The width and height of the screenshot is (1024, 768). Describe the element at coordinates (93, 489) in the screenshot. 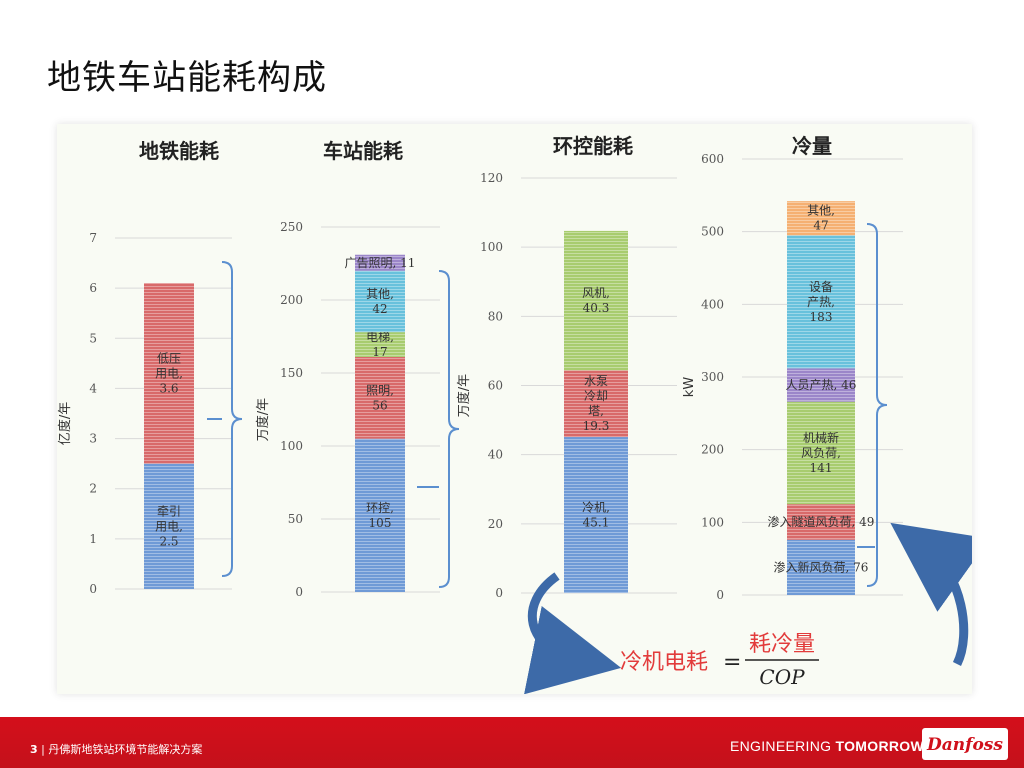

I see `y-tick-label: 2` at that location.